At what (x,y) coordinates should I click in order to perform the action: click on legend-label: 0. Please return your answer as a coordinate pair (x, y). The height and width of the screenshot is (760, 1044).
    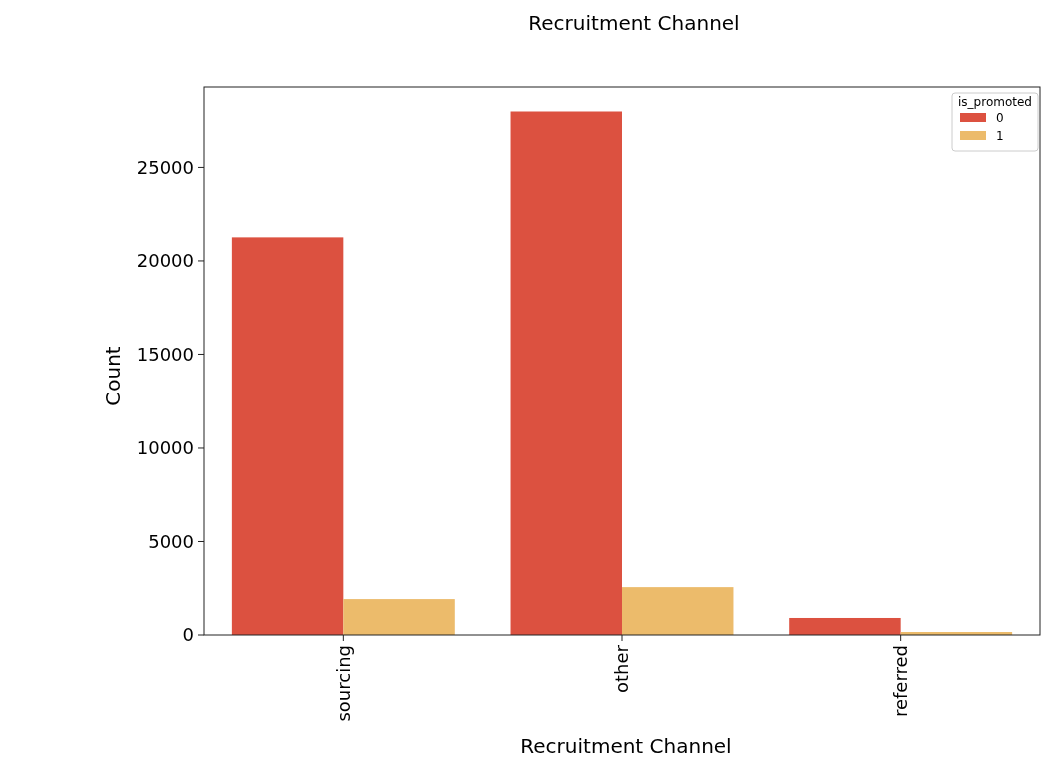
    Looking at the image, I should click on (1000, 118).